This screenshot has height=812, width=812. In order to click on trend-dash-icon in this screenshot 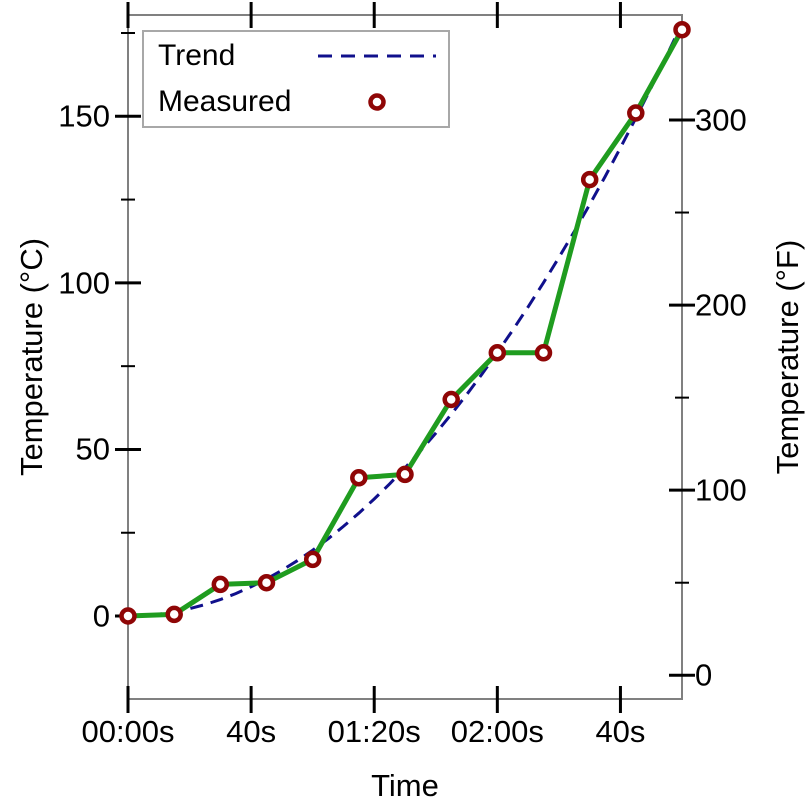, I will do `click(377, 56)`.